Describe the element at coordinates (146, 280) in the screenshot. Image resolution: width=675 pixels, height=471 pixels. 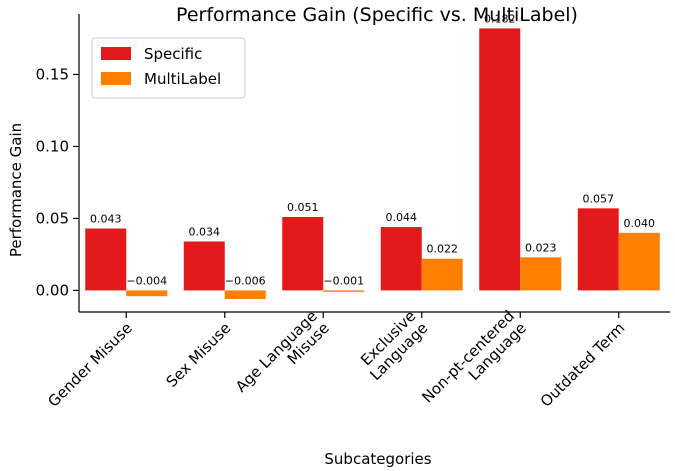
I see `data-label: −0.004` at that location.